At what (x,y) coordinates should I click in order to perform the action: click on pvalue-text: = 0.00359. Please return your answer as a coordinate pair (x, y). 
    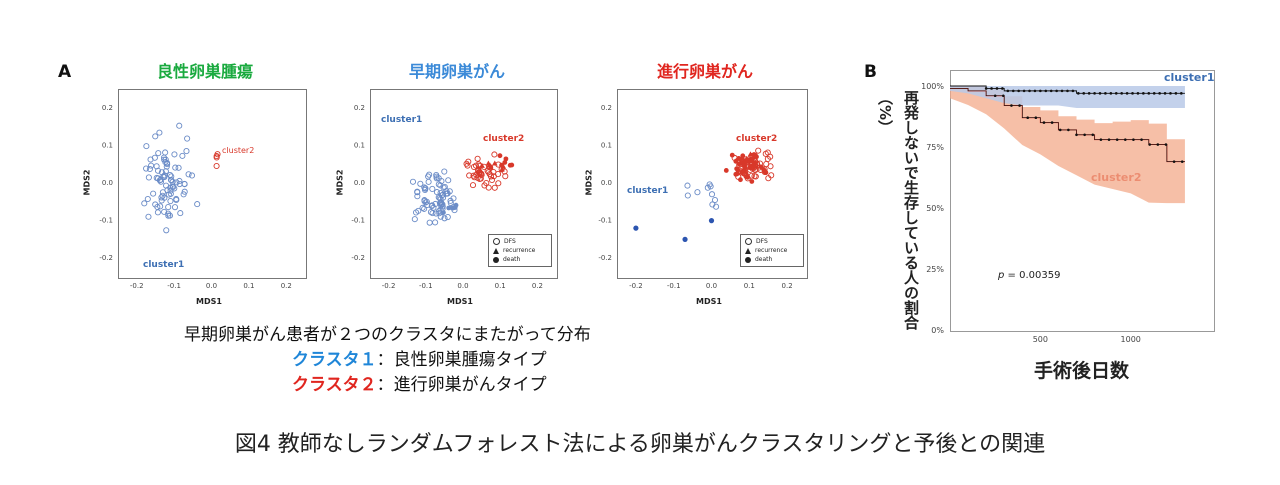
    Looking at the image, I should click on (1032, 275).